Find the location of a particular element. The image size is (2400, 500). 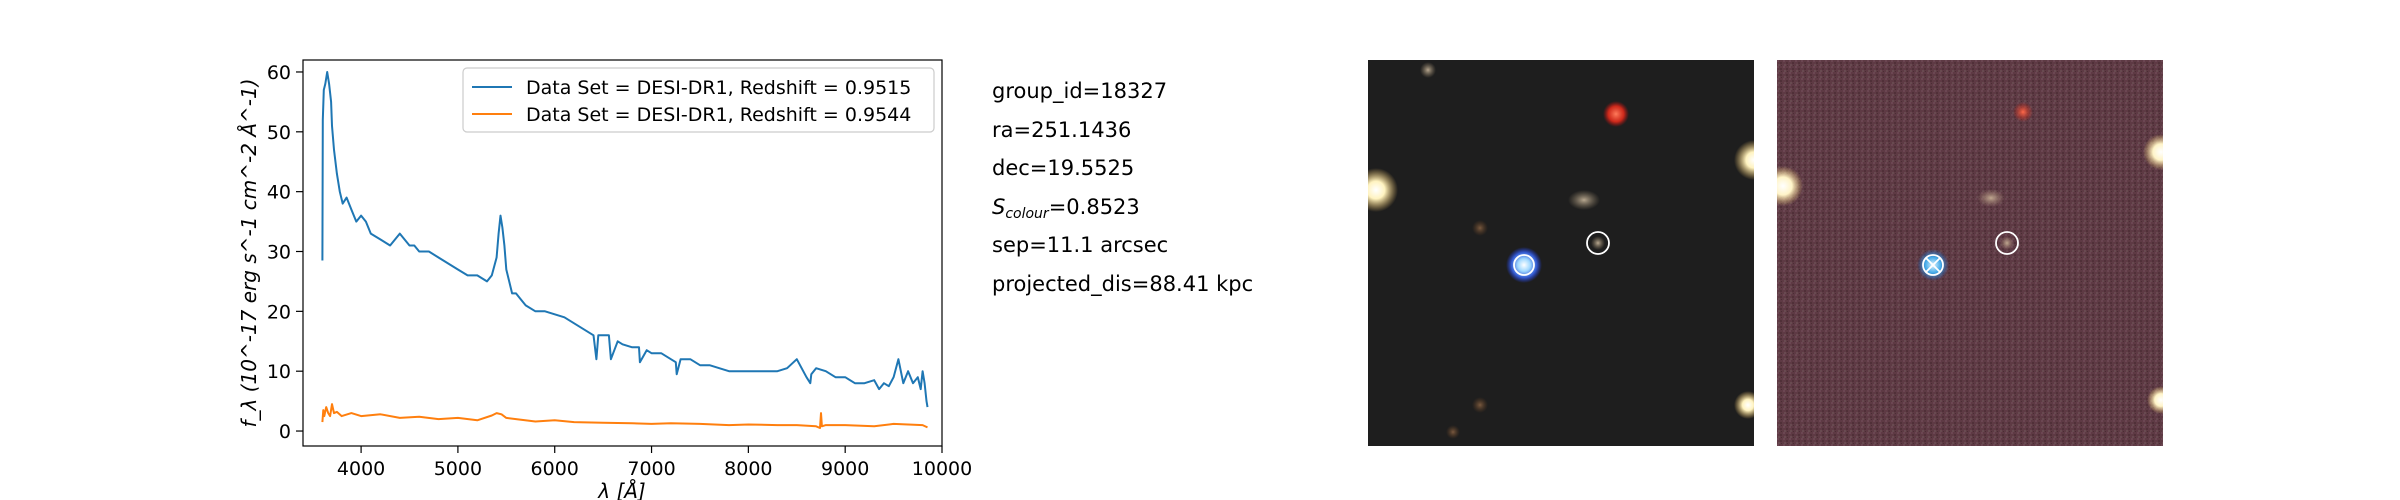

infrared-cutout-image is located at coordinates (1970, 253).